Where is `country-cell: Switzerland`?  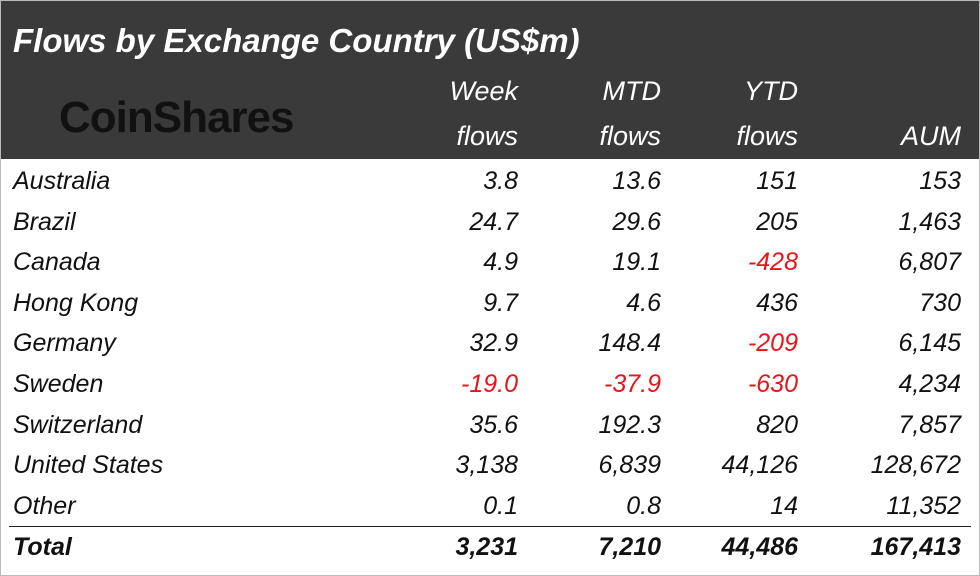
country-cell: Switzerland is located at coordinates (78, 424).